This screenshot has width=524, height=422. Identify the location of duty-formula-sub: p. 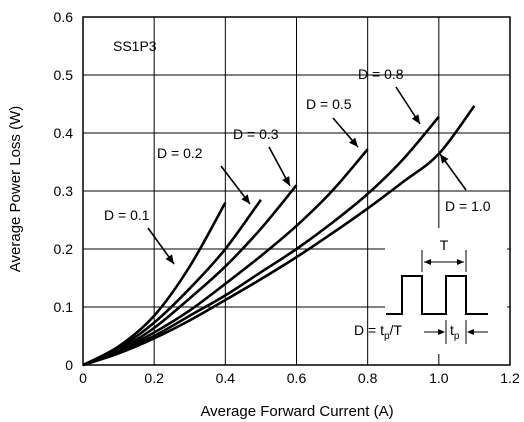
(387, 336).